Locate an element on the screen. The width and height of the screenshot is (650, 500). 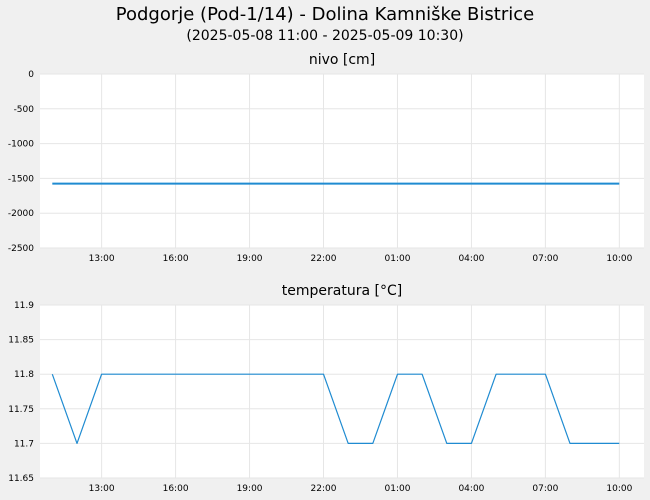
panel-title: nivo [cm] is located at coordinates (342, 60).